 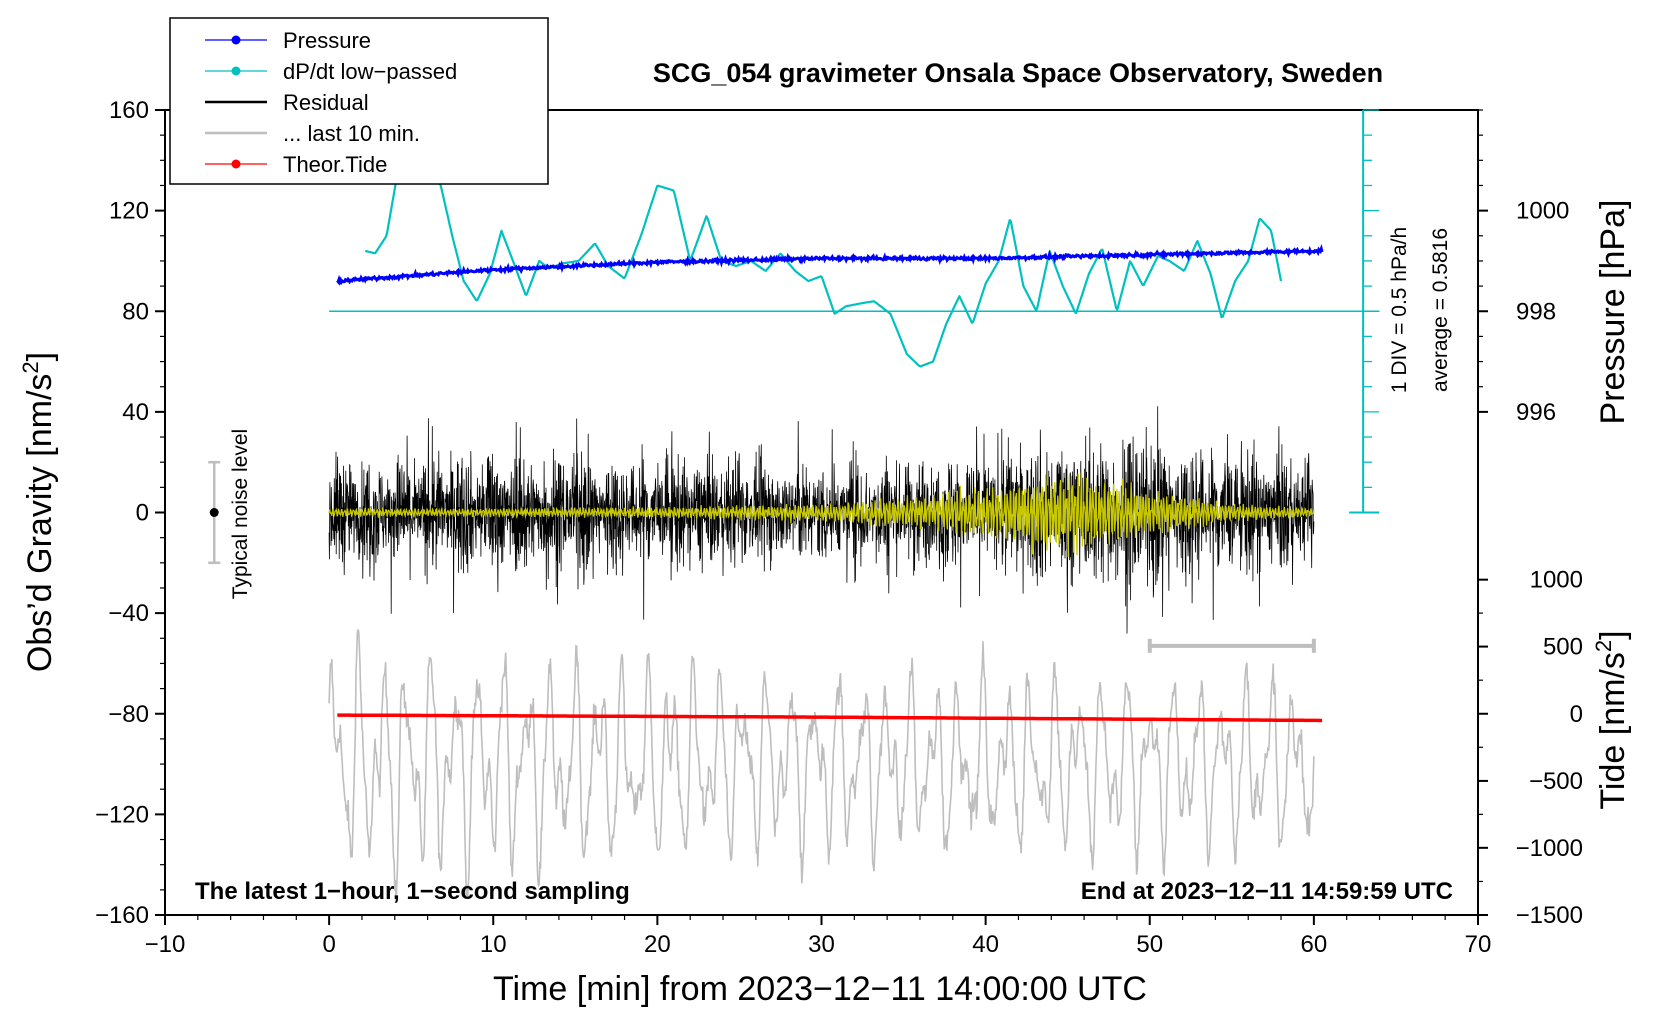 I want to click on x-tick-label: 20, so click(x=657, y=944).